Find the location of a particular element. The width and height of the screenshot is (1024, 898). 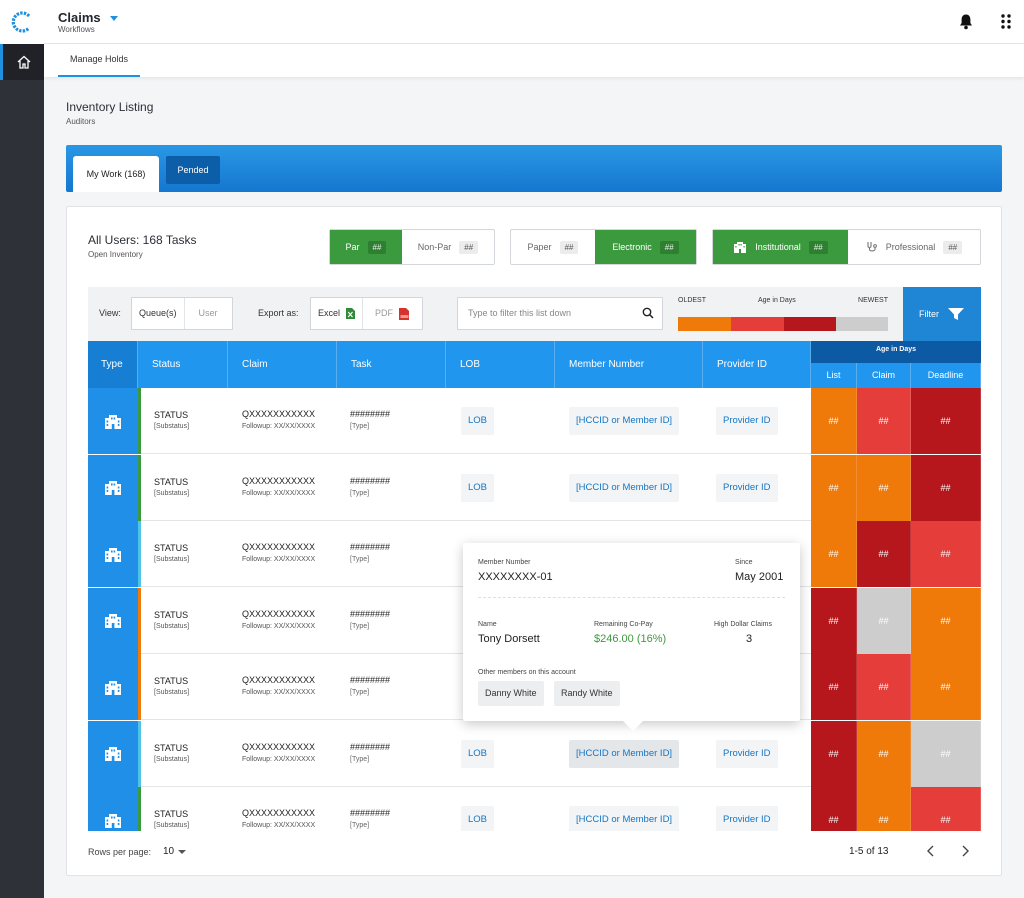

professional-toggle: Professional ## is located at coordinates (914, 247).